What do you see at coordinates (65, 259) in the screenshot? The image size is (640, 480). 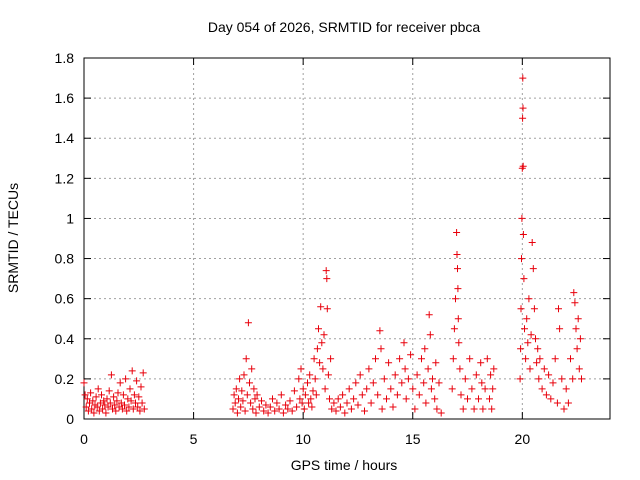 I see `y-tick-label: 0.8` at bounding box center [65, 259].